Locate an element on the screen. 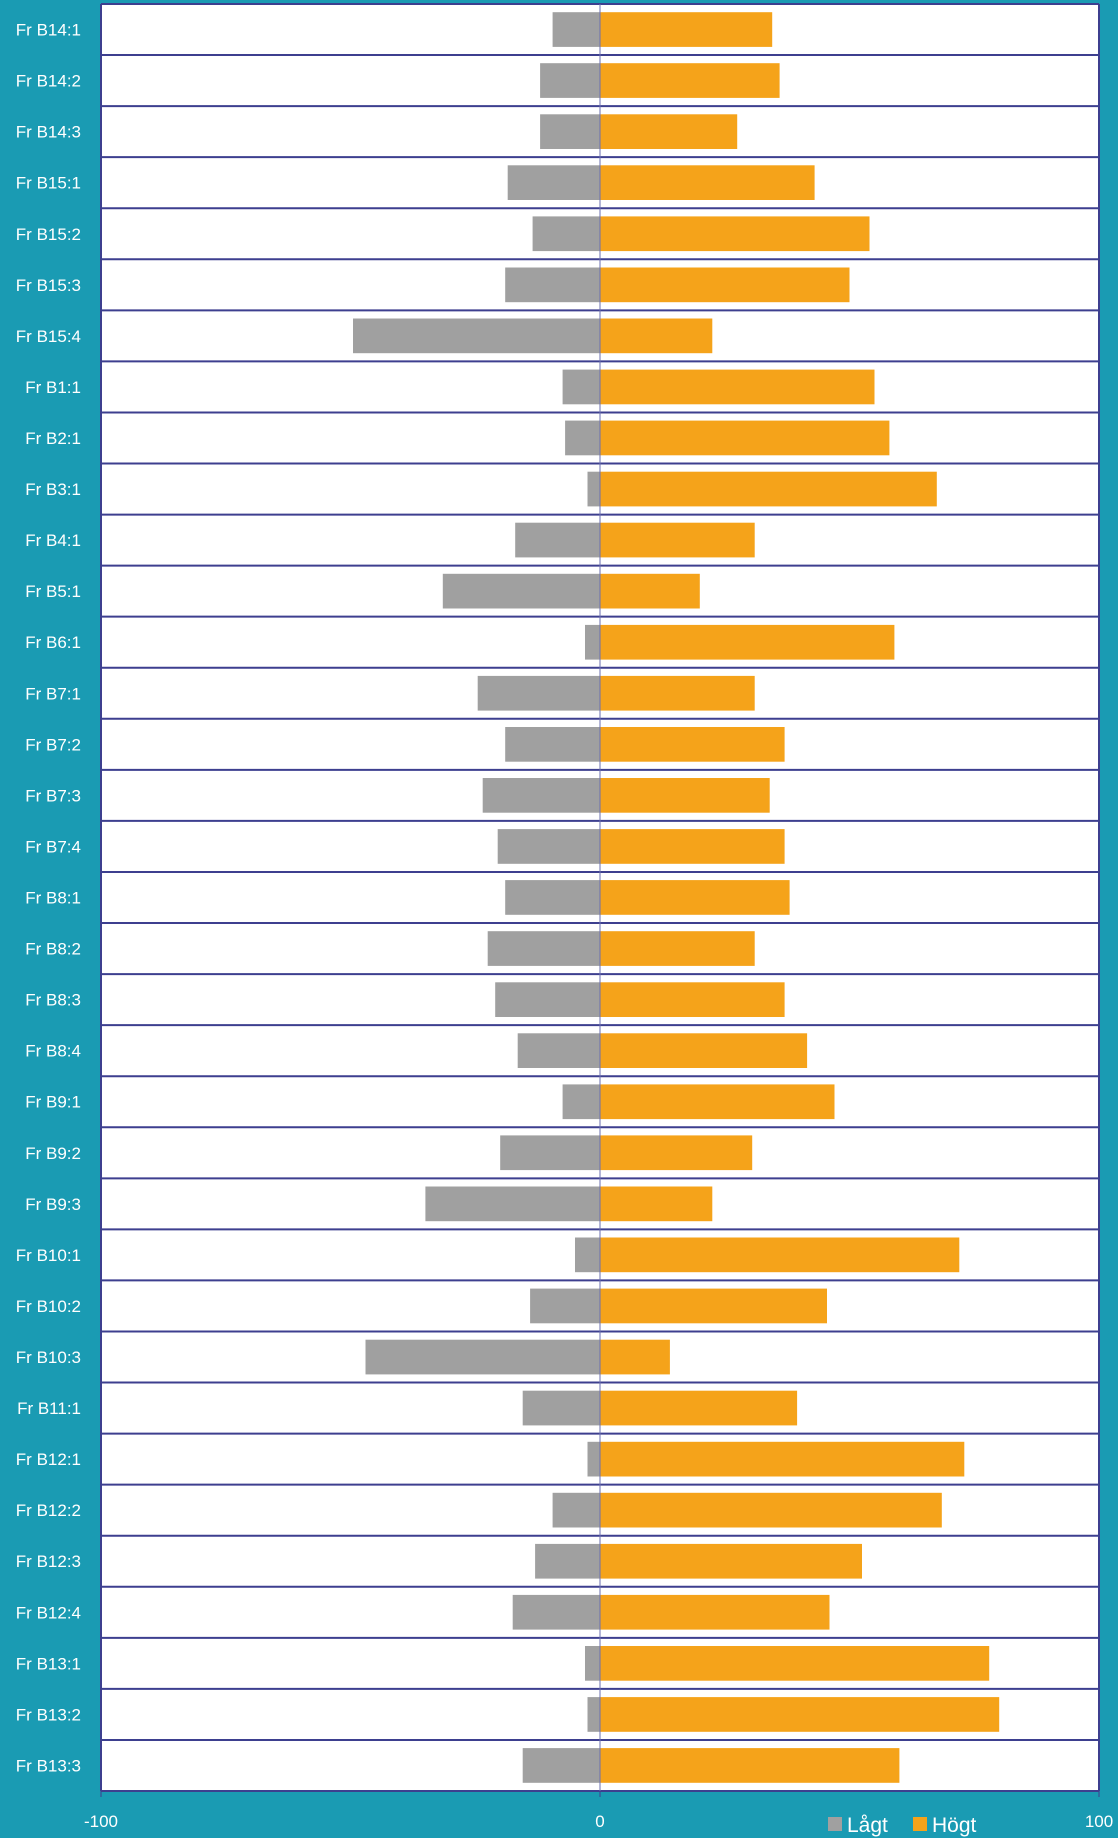  x-axis: -100 0 100 is located at coordinates (598, 1811).